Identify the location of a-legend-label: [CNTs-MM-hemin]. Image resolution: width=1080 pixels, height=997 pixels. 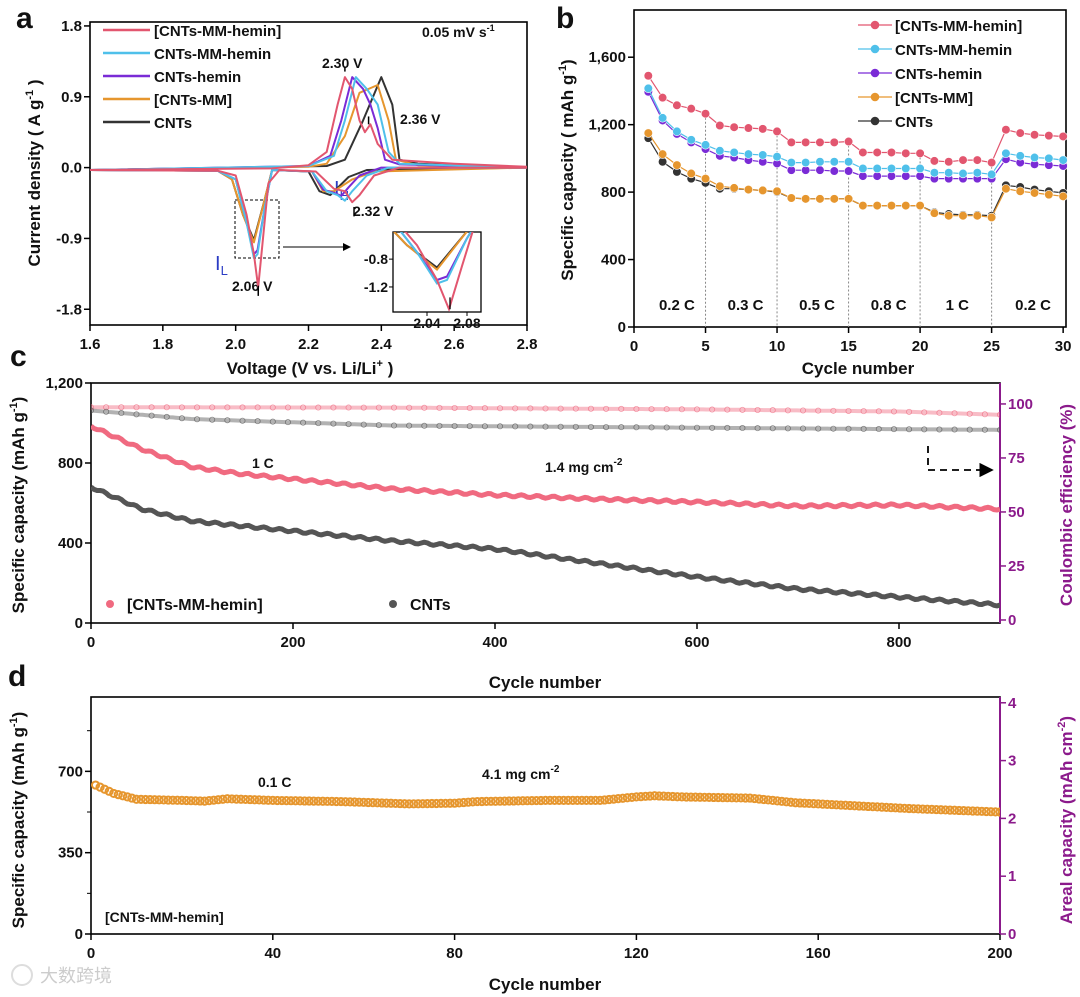
(217, 31).